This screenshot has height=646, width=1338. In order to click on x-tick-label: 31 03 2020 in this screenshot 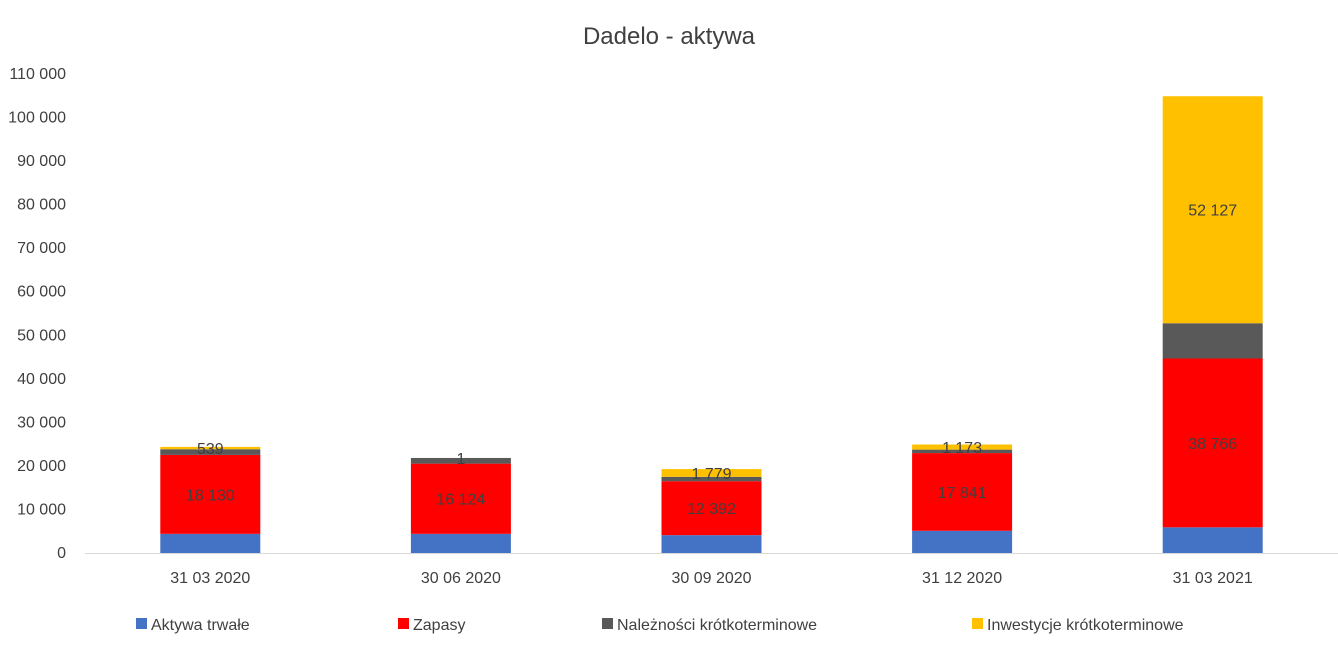, I will do `click(210, 578)`.